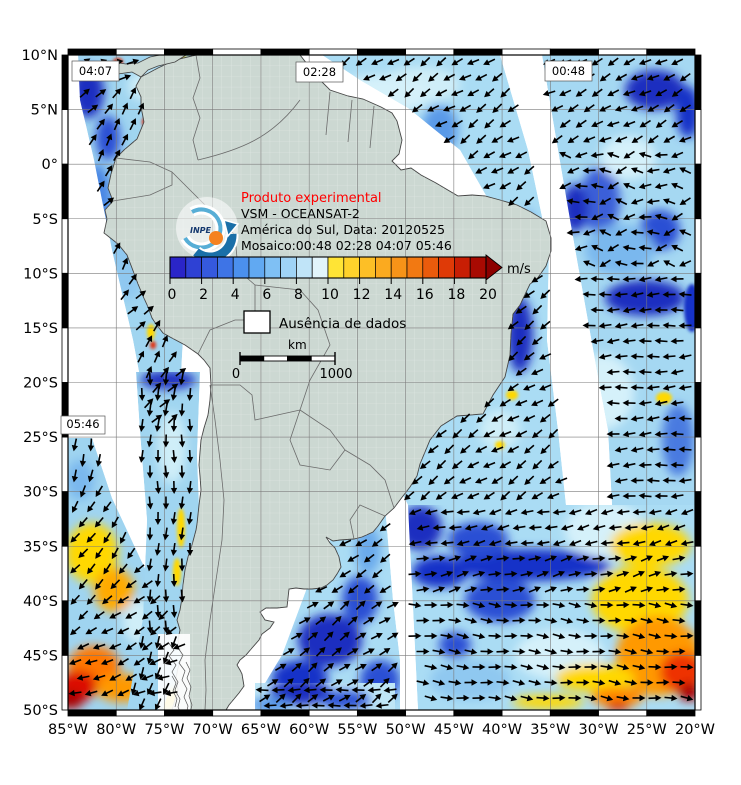 The width and height of the screenshot is (741, 785). What do you see at coordinates (40, 329) in the screenshot?
I see `lat-tick-label: 15°S` at bounding box center [40, 329].